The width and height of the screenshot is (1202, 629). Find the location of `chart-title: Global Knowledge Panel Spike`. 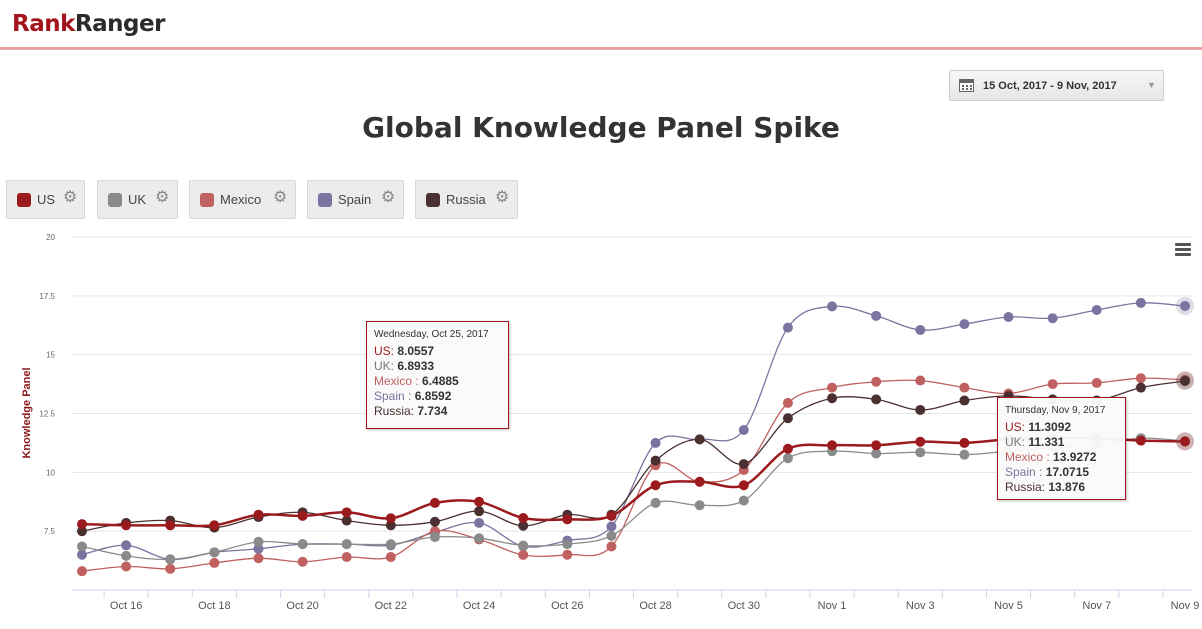

chart-title: Global Knowledge Panel Spike is located at coordinates (601, 127).